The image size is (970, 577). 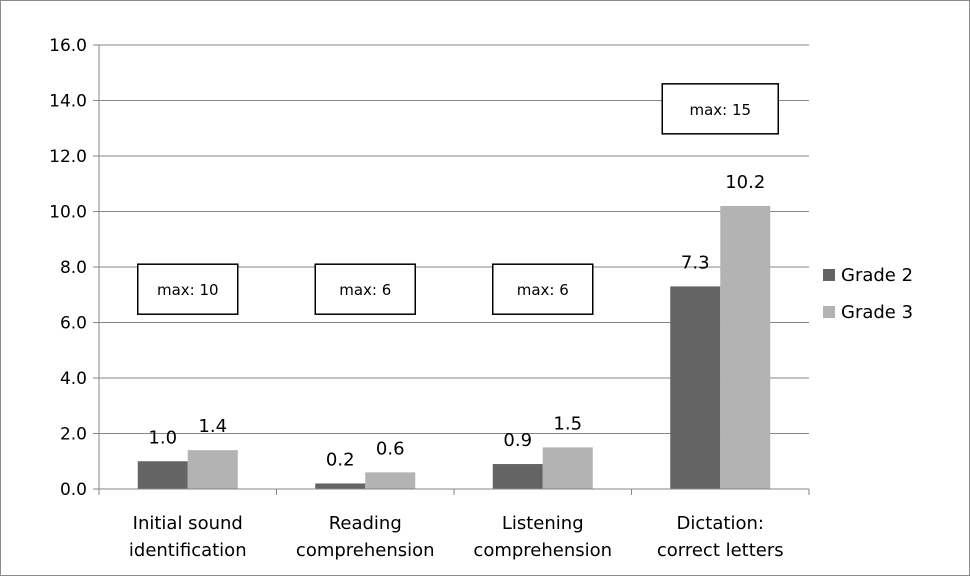 I want to click on data-label: 7.3, so click(x=695, y=262).